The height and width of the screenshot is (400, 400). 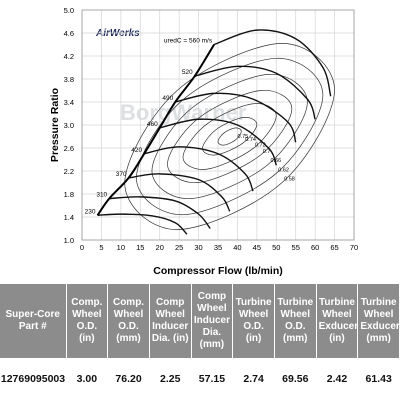 I want to click on efficiency-label: 0.58, so click(x=289, y=180).